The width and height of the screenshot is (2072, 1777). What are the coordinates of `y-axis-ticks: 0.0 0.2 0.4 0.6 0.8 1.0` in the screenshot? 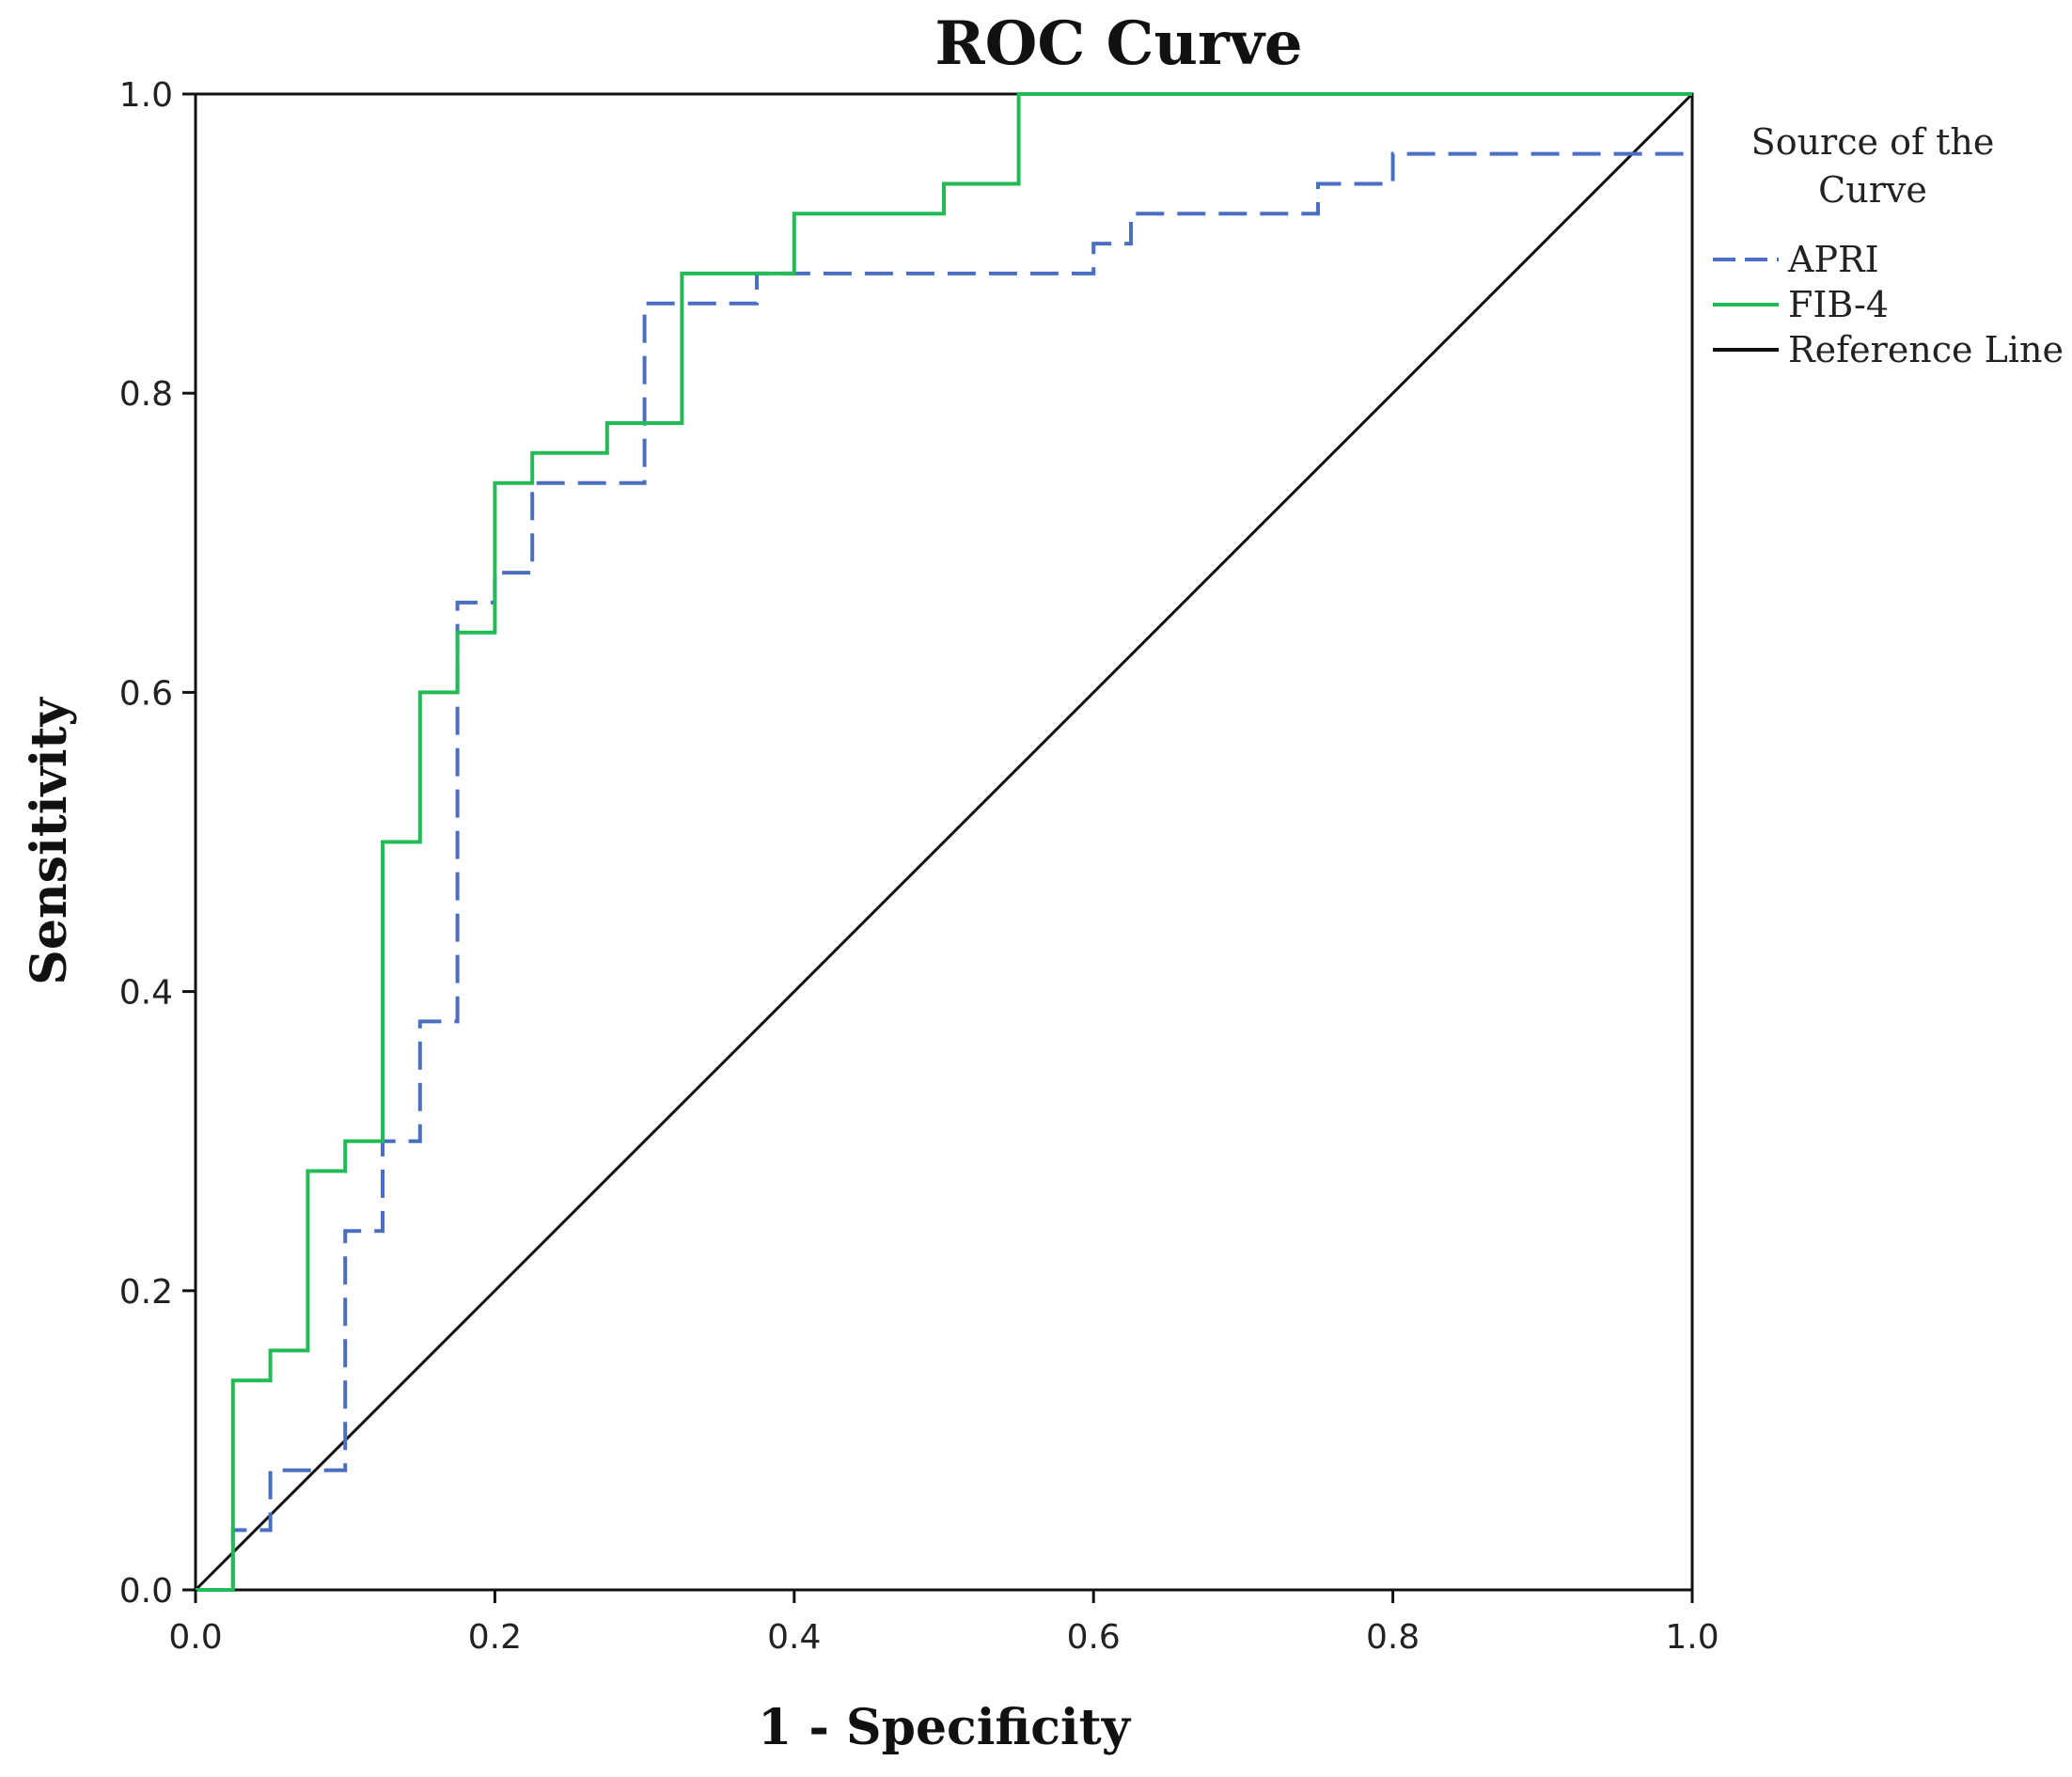 It's located at (157, 843).